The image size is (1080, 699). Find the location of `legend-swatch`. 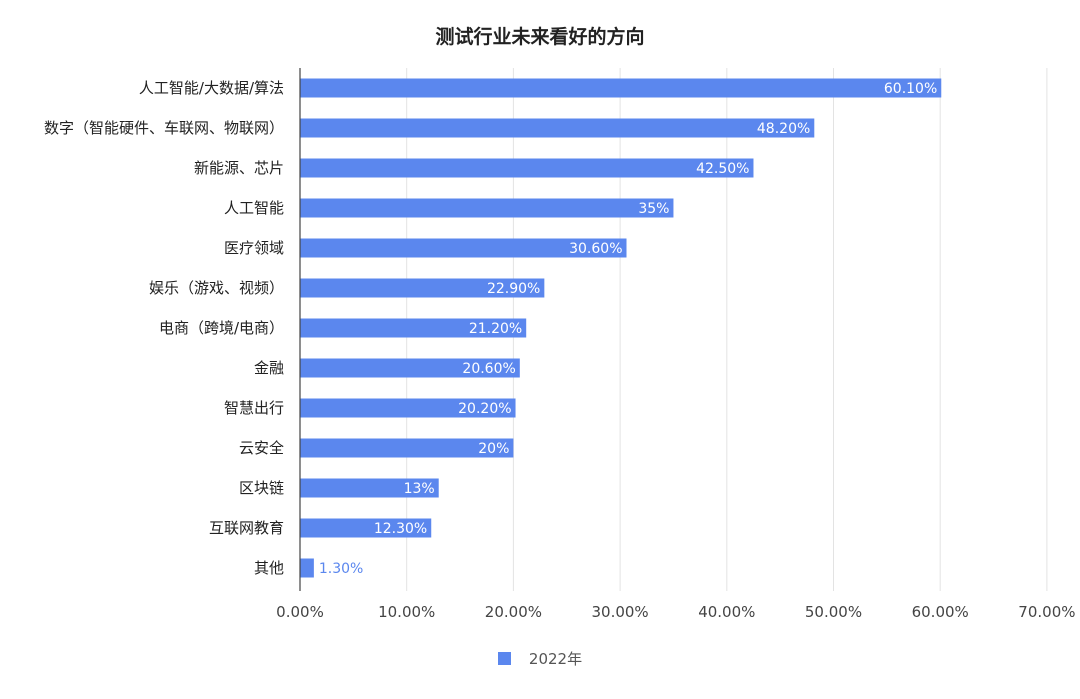

legend-swatch is located at coordinates (504, 658).